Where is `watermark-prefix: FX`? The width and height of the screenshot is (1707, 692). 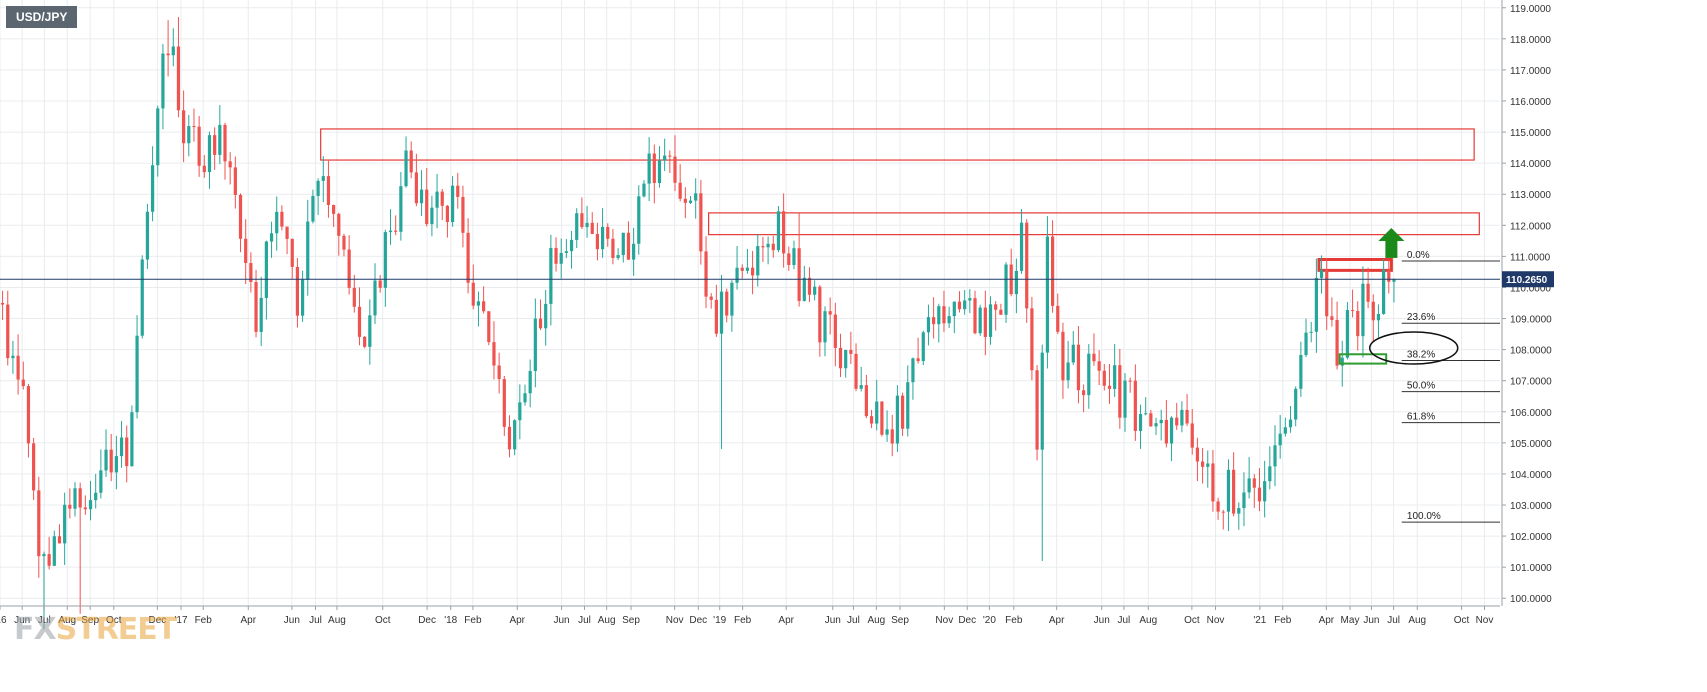 watermark-prefix: FX is located at coordinates (35, 629).